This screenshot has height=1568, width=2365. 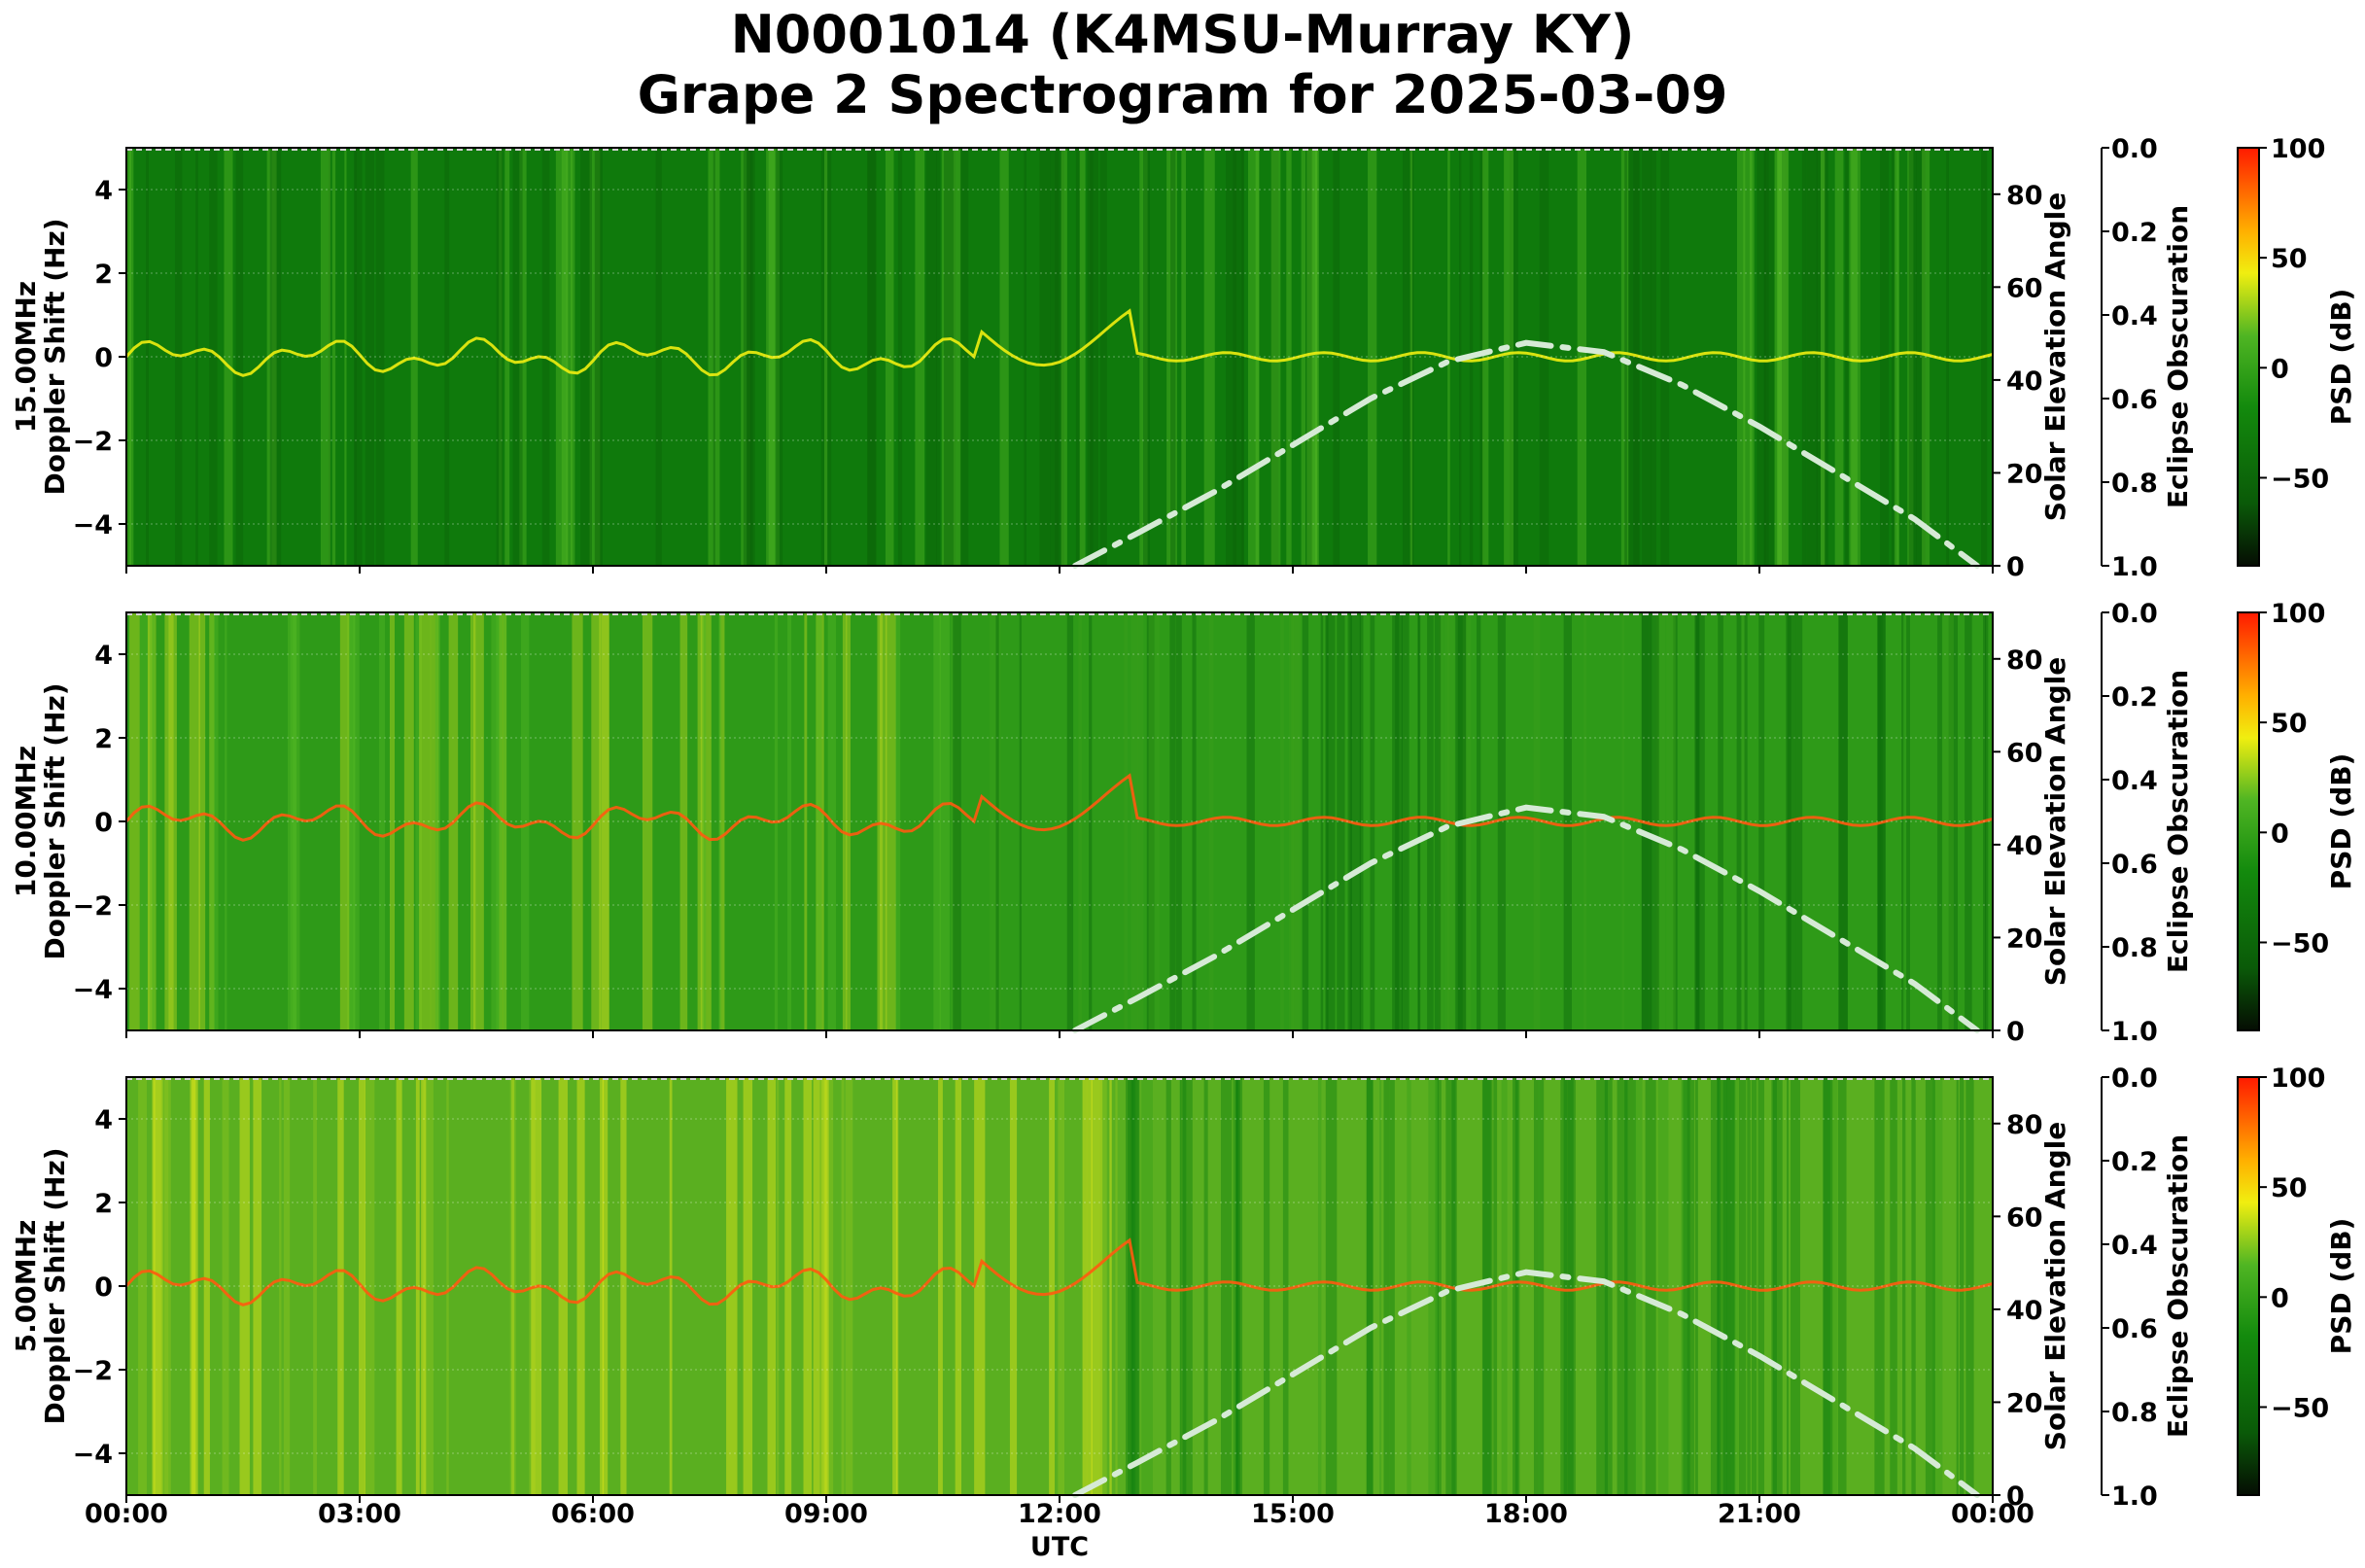 What do you see at coordinates (826, 1514) in the screenshot?
I see `x-tick-label: 09:00` at bounding box center [826, 1514].